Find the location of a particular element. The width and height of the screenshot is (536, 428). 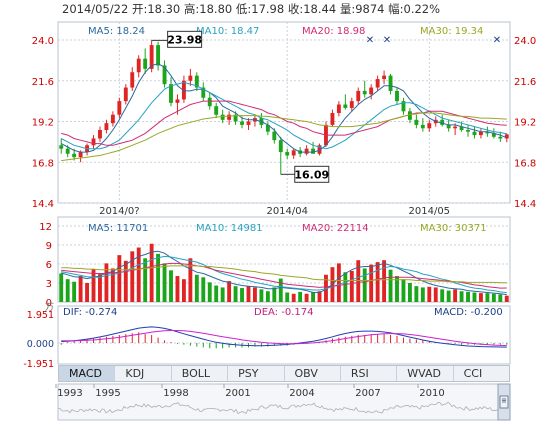

high-value: 18.80 is located at coordinates (216, 9).